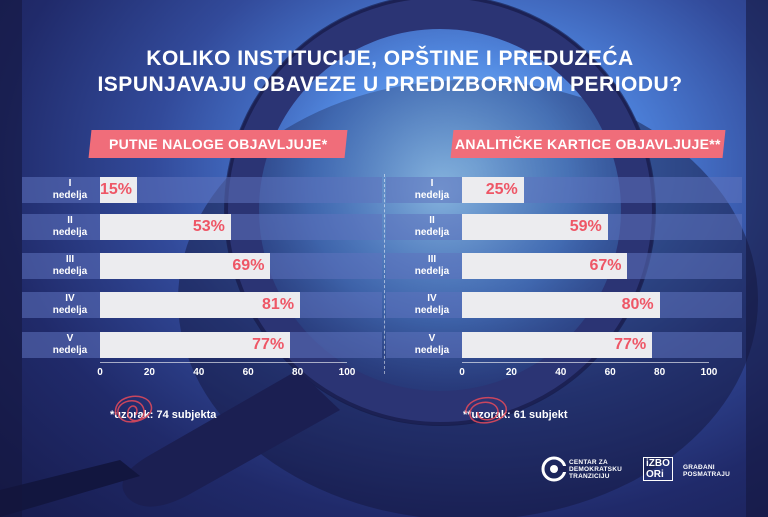 The width and height of the screenshot is (768, 517). Describe the element at coordinates (11, 258) in the screenshot. I see `left-frame` at that location.